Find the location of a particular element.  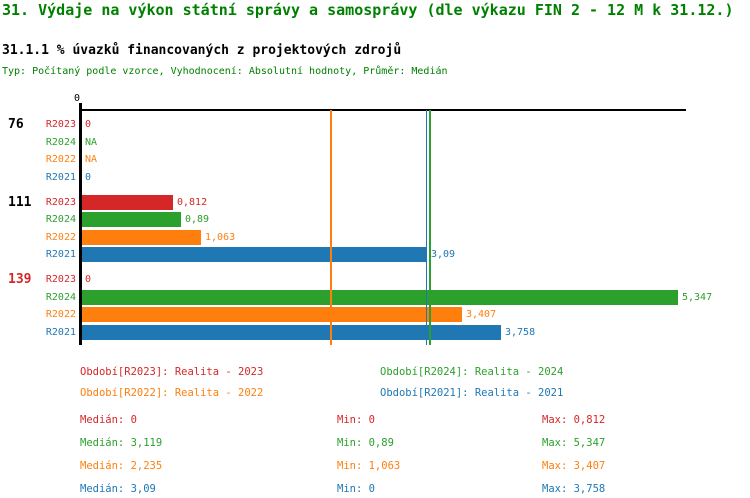

legend-item-R2021: Období[R2021]: Realita - 2021 is located at coordinates (472, 393).